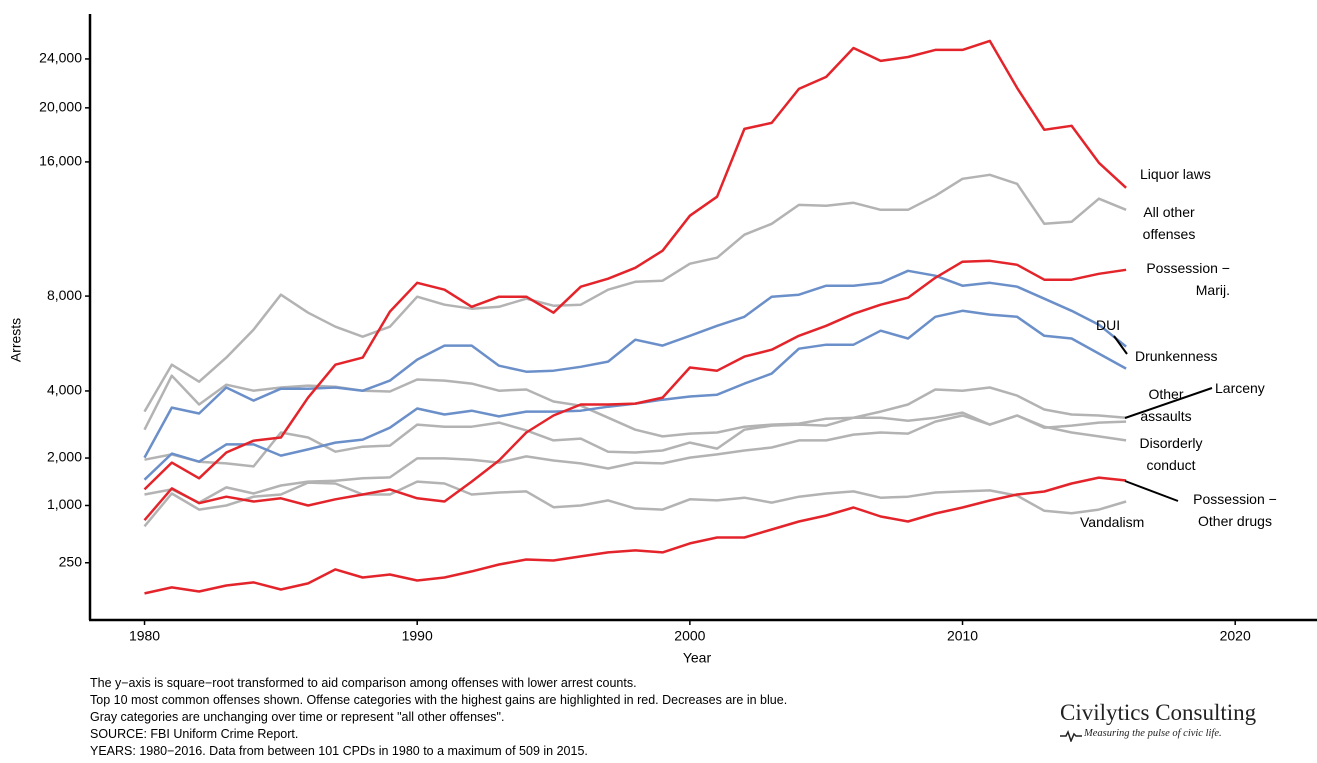 The width and height of the screenshot is (1317, 763). Describe the element at coordinates (60, 107) in the screenshot. I see `y-tick-label: 20,000` at that location.